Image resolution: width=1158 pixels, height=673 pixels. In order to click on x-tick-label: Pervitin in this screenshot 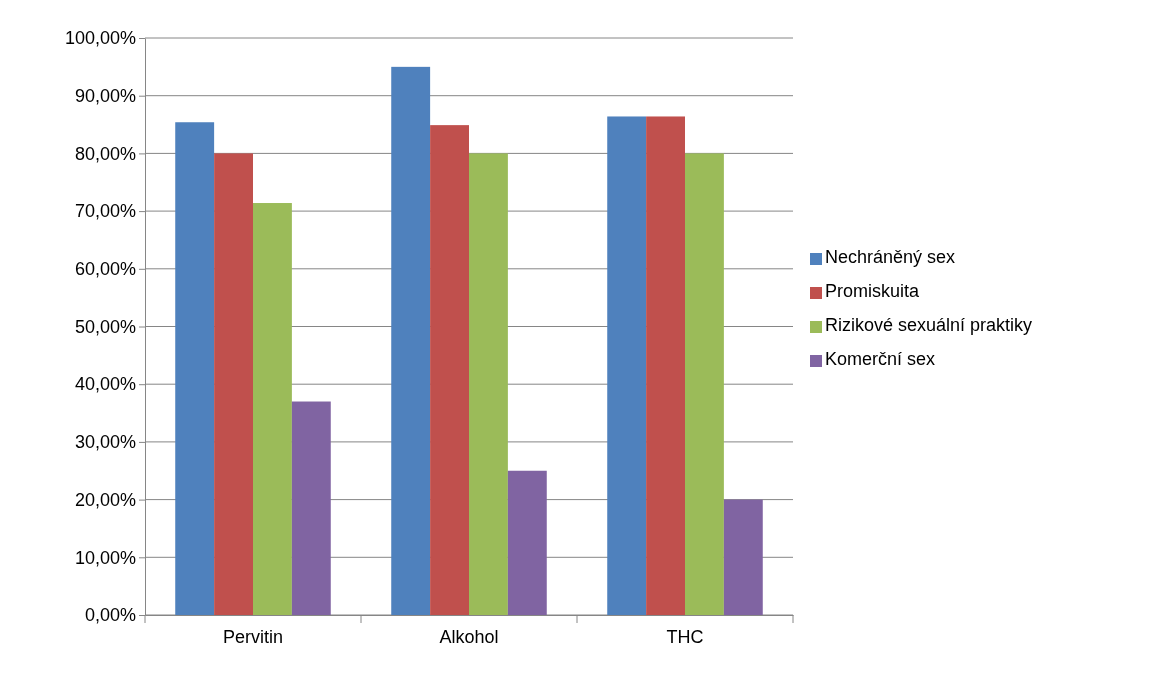, I will do `click(253, 637)`.